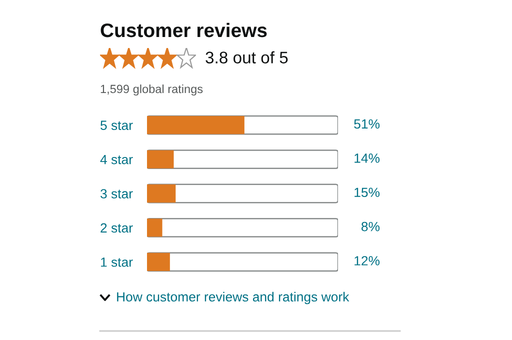 Image resolution: width=512 pixels, height=340 pixels. What do you see at coordinates (367, 124) in the screenshot?
I see `data-label: 51%` at bounding box center [367, 124].